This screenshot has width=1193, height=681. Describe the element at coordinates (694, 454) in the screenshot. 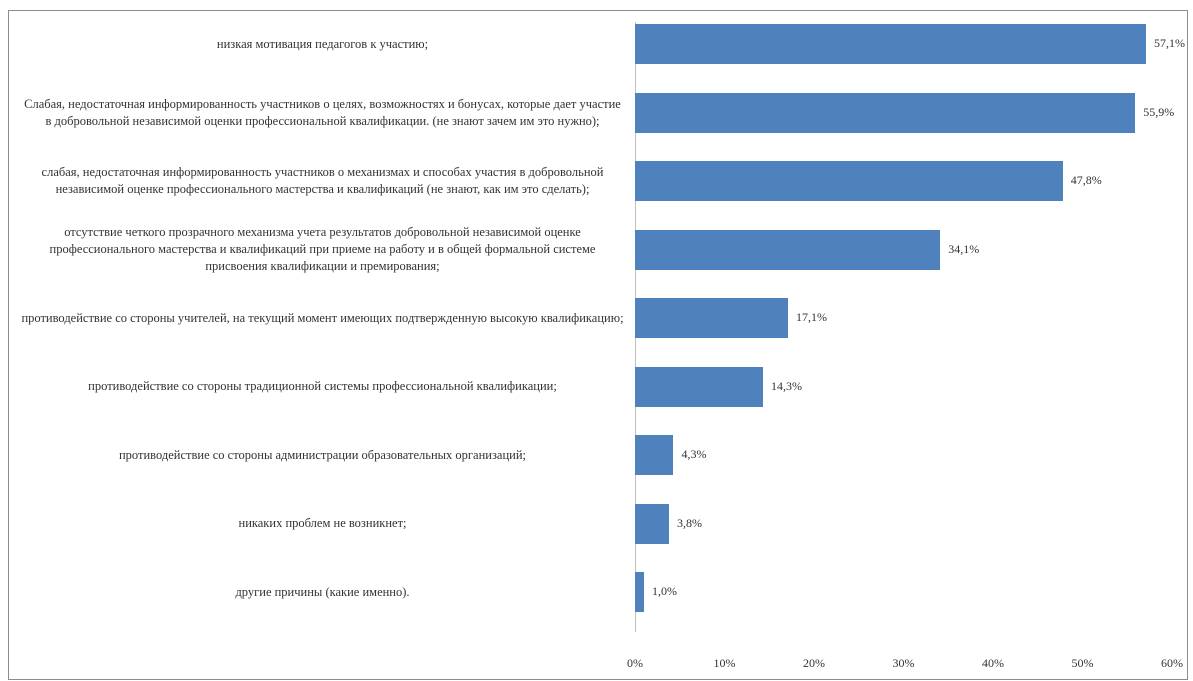

I see `bar-value-label: 4,3%` at that location.